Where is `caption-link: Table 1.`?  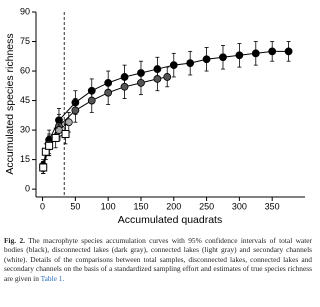 caption-link: Table 1. is located at coordinates (52, 278).